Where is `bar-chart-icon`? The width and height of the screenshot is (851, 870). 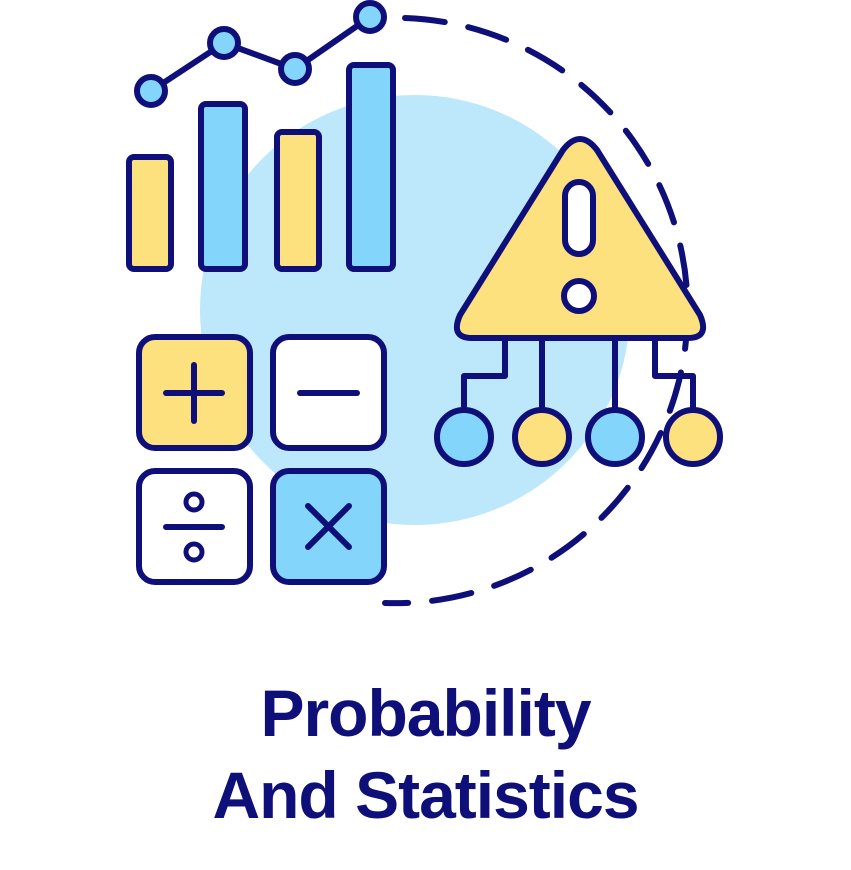 bar-chart-icon is located at coordinates (261, 167).